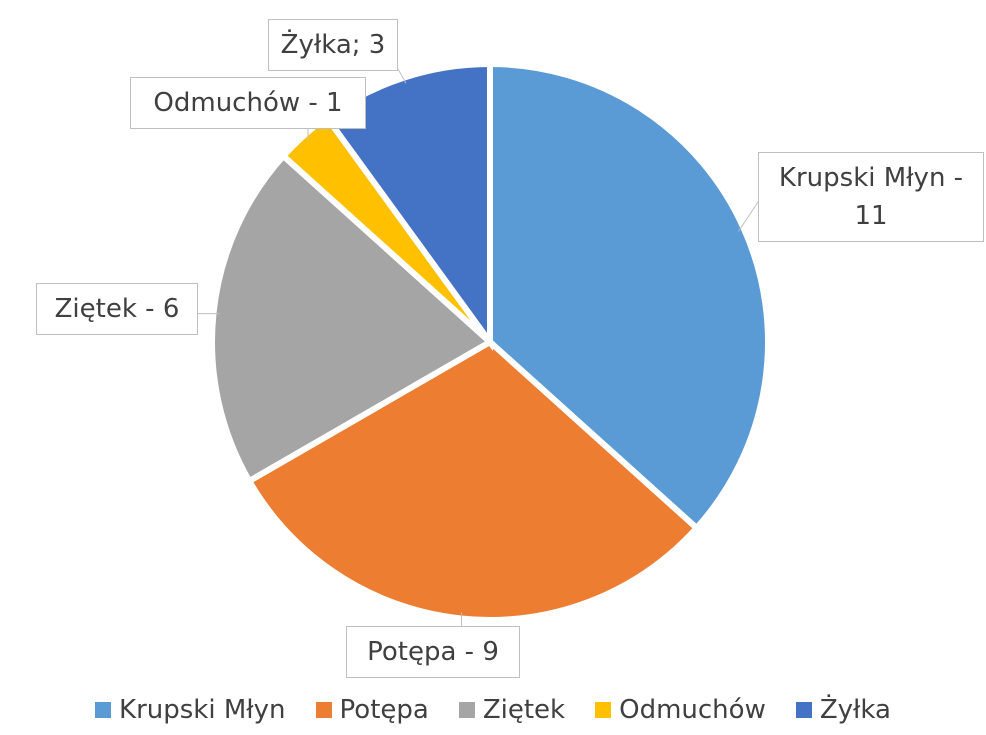  I want to click on data-label: Ziętek - 6, so click(117, 309).